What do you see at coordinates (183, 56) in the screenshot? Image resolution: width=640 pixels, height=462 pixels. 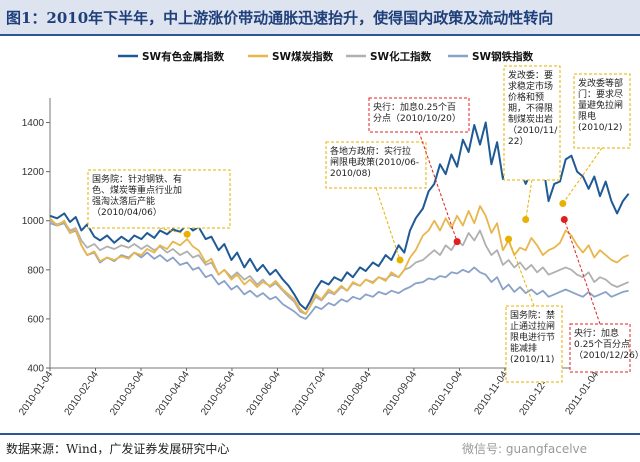 I see `legend-label-copper: SW有色金属指数` at bounding box center [183, 56].